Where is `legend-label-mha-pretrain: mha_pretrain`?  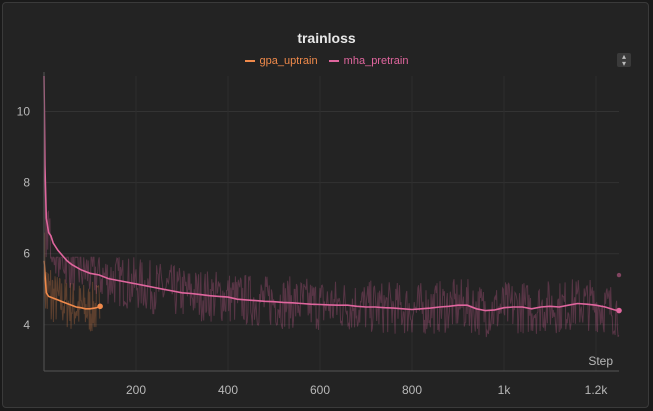
legend-label-mha-pretrain: mha_pretrain is located at coordinates (376, 61).